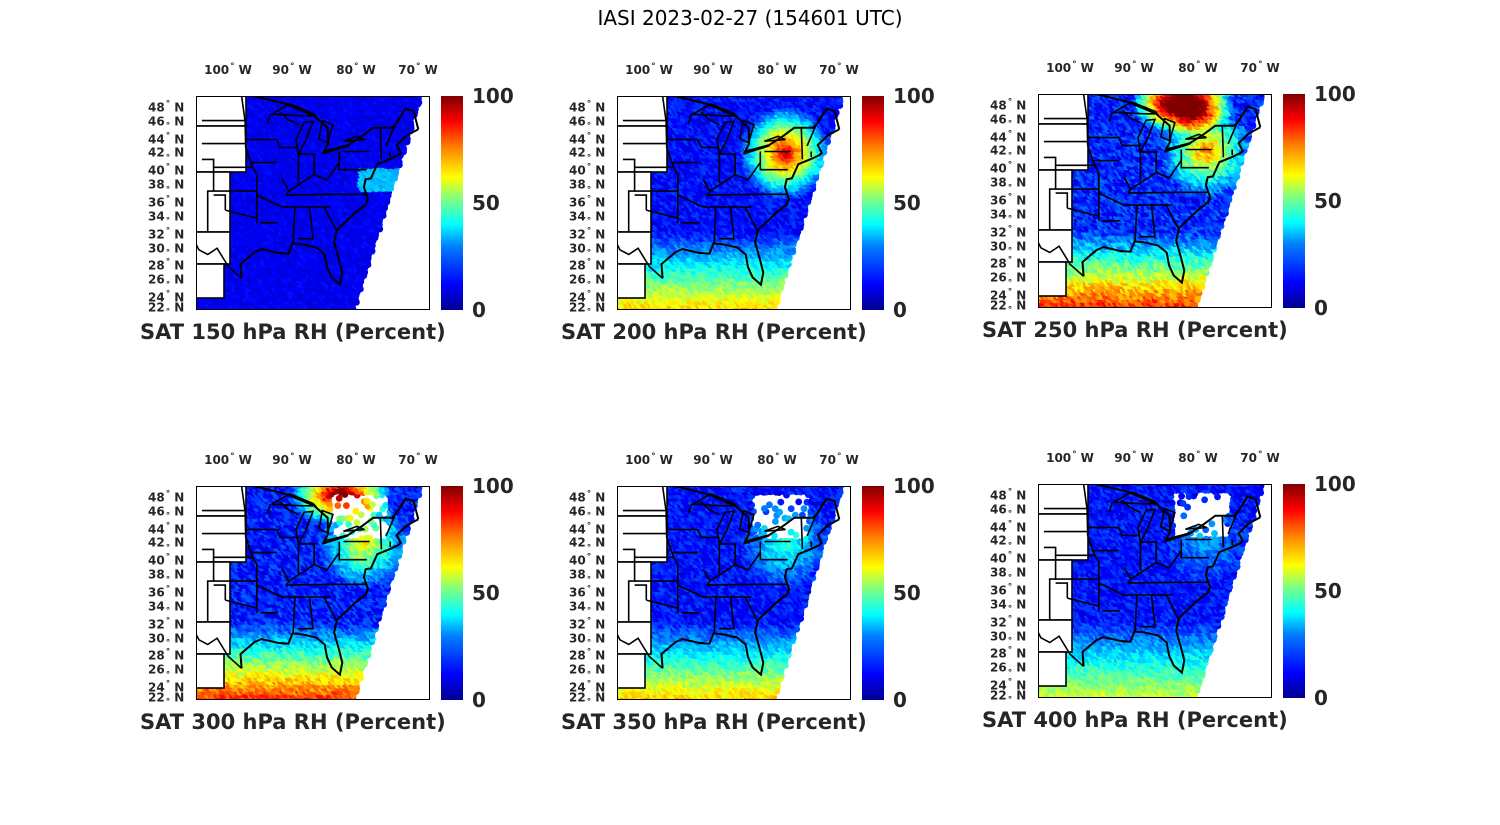 This screenshot has height=825, width=1500. Describe the element at coordinates (452, 203) in the screenshot. I see `colorbar` at that location.